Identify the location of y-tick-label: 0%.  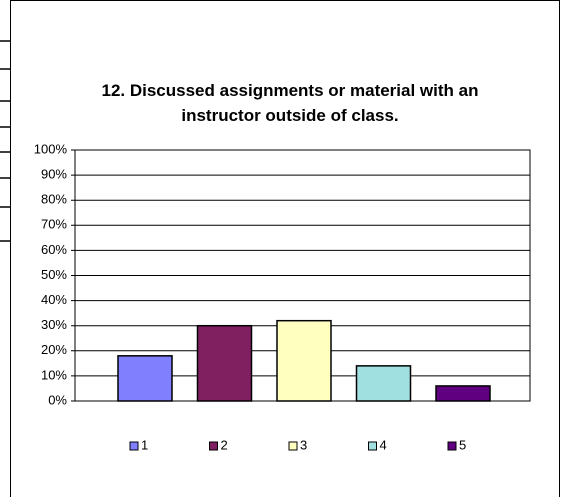
(57, 399).